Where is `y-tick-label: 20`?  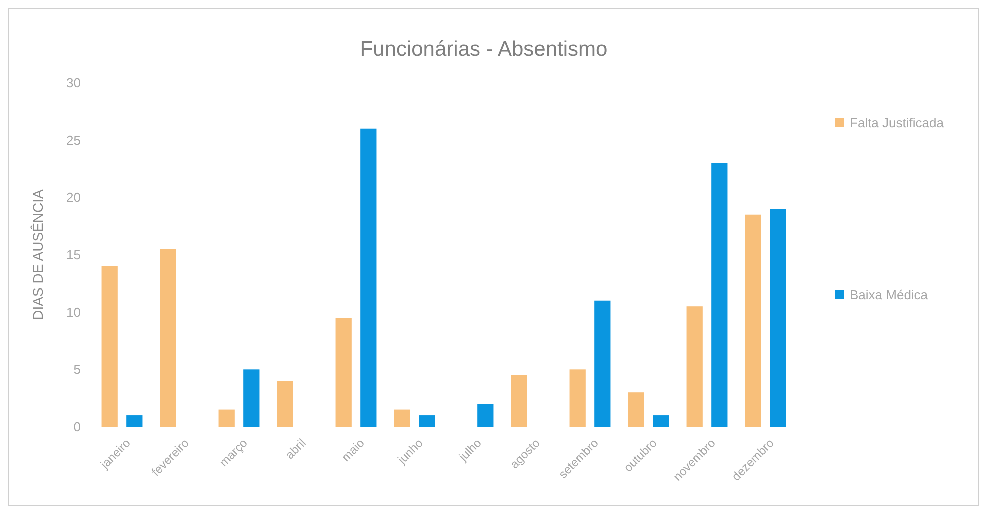
y-tick-label: 20 is located at coordinates (73, 198).